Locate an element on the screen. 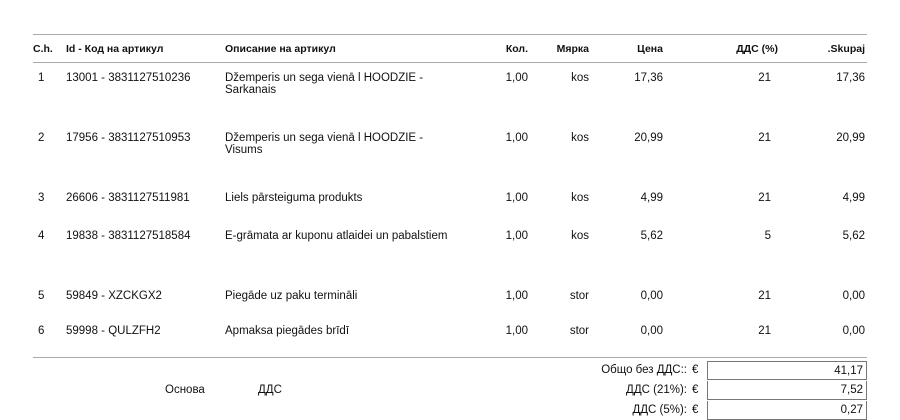 The image size is (900, 420). summary-line-value: 7,52 is located at coordinates (787, 390).